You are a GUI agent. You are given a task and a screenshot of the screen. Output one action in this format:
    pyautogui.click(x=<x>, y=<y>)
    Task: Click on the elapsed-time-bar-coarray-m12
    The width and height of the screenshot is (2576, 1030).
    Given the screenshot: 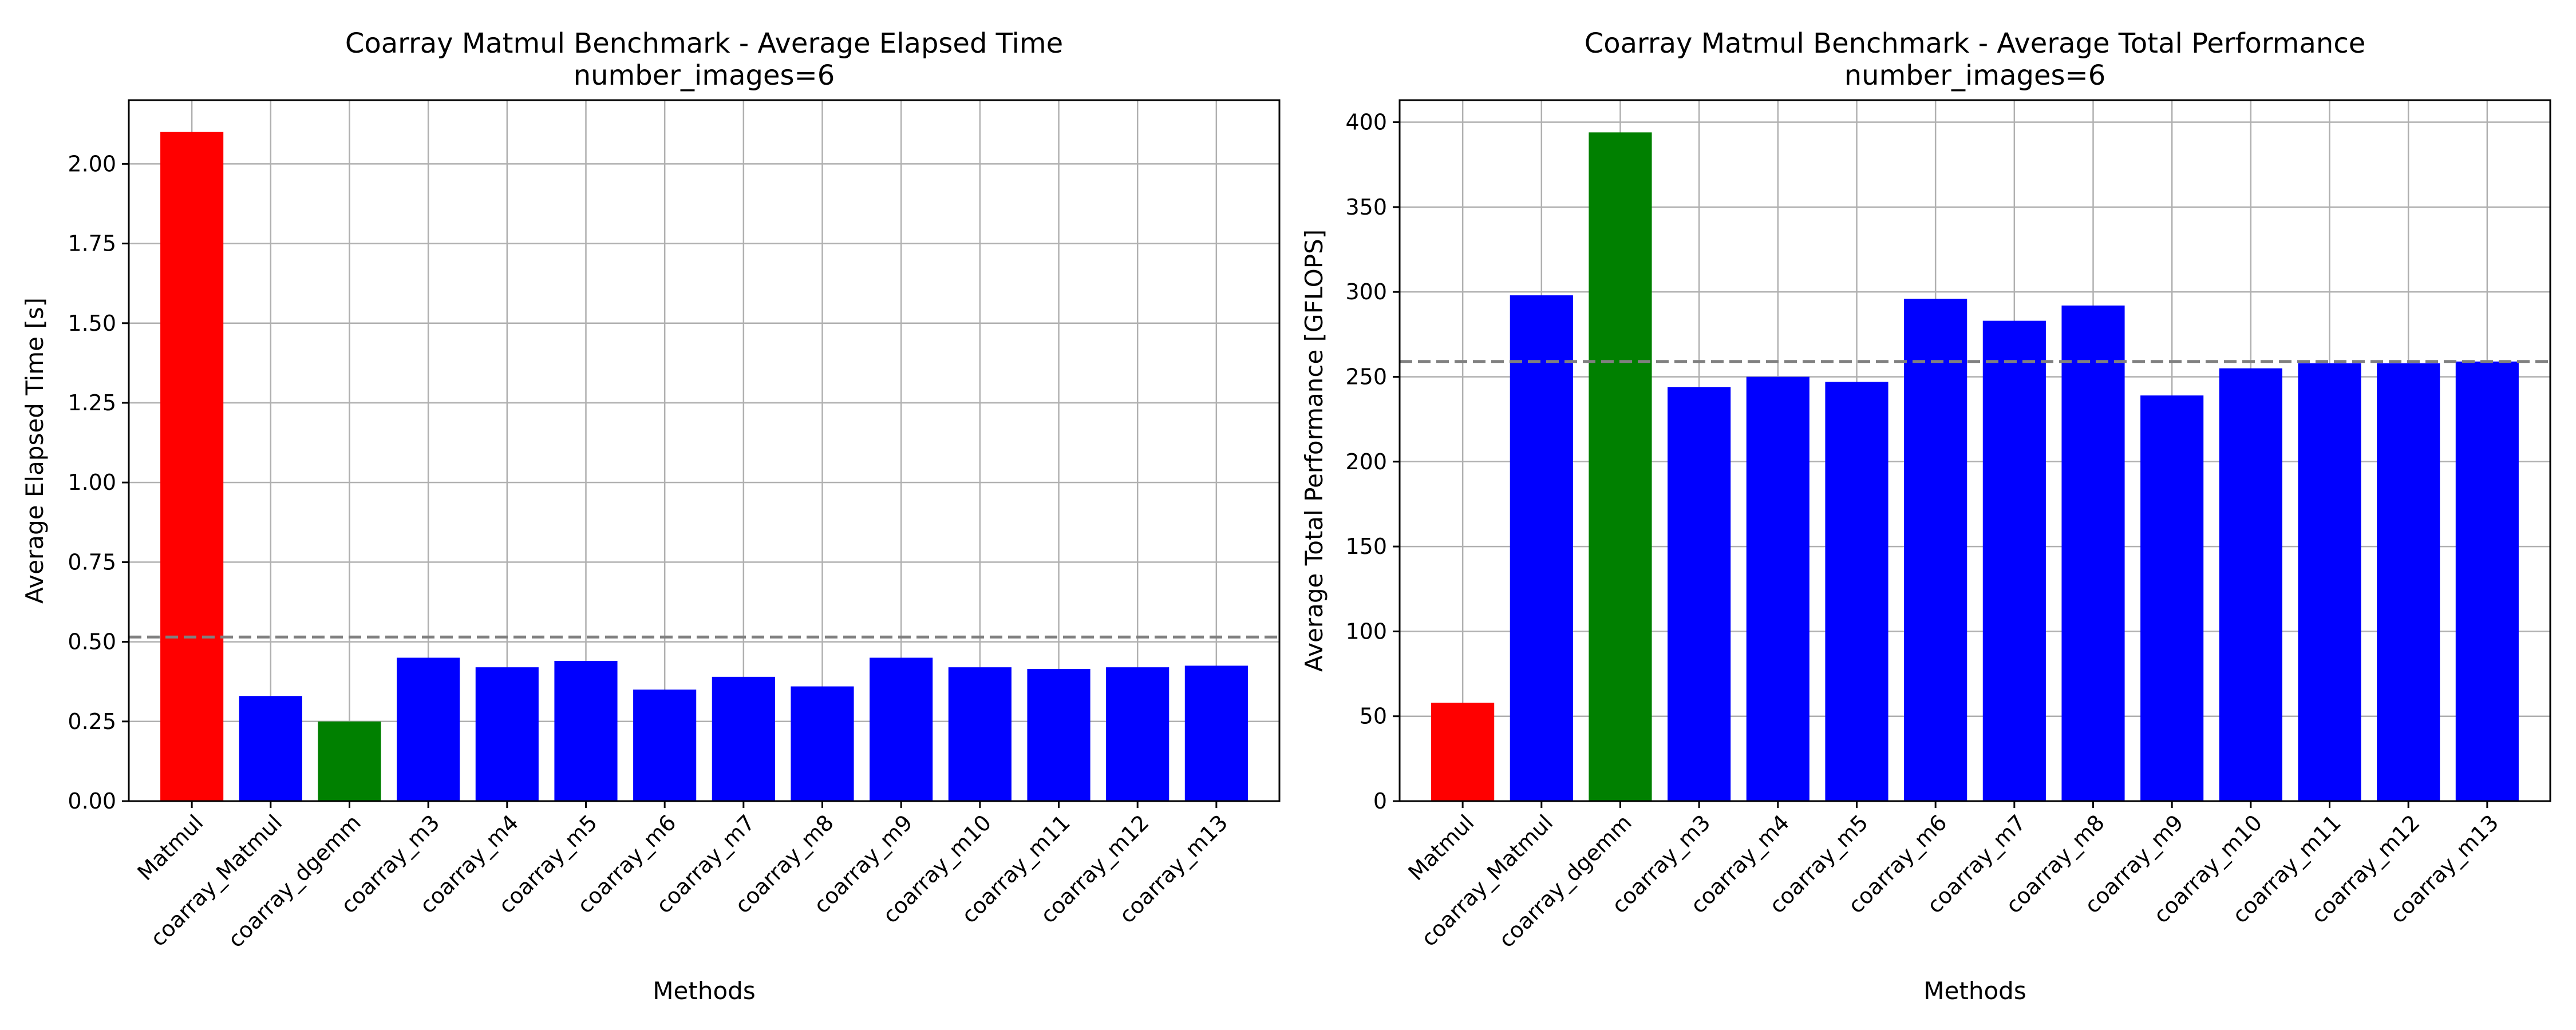 What is the action you would take?
    pyautogui.click(x=1138, y=734)
    